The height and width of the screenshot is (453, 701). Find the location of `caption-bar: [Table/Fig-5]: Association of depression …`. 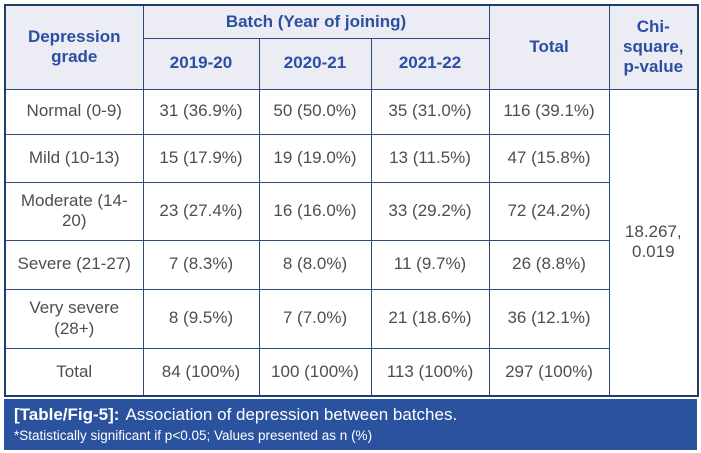

caption-bar: [Table/Fig-5]: Association of depression … is located at coordinates (350, 424).